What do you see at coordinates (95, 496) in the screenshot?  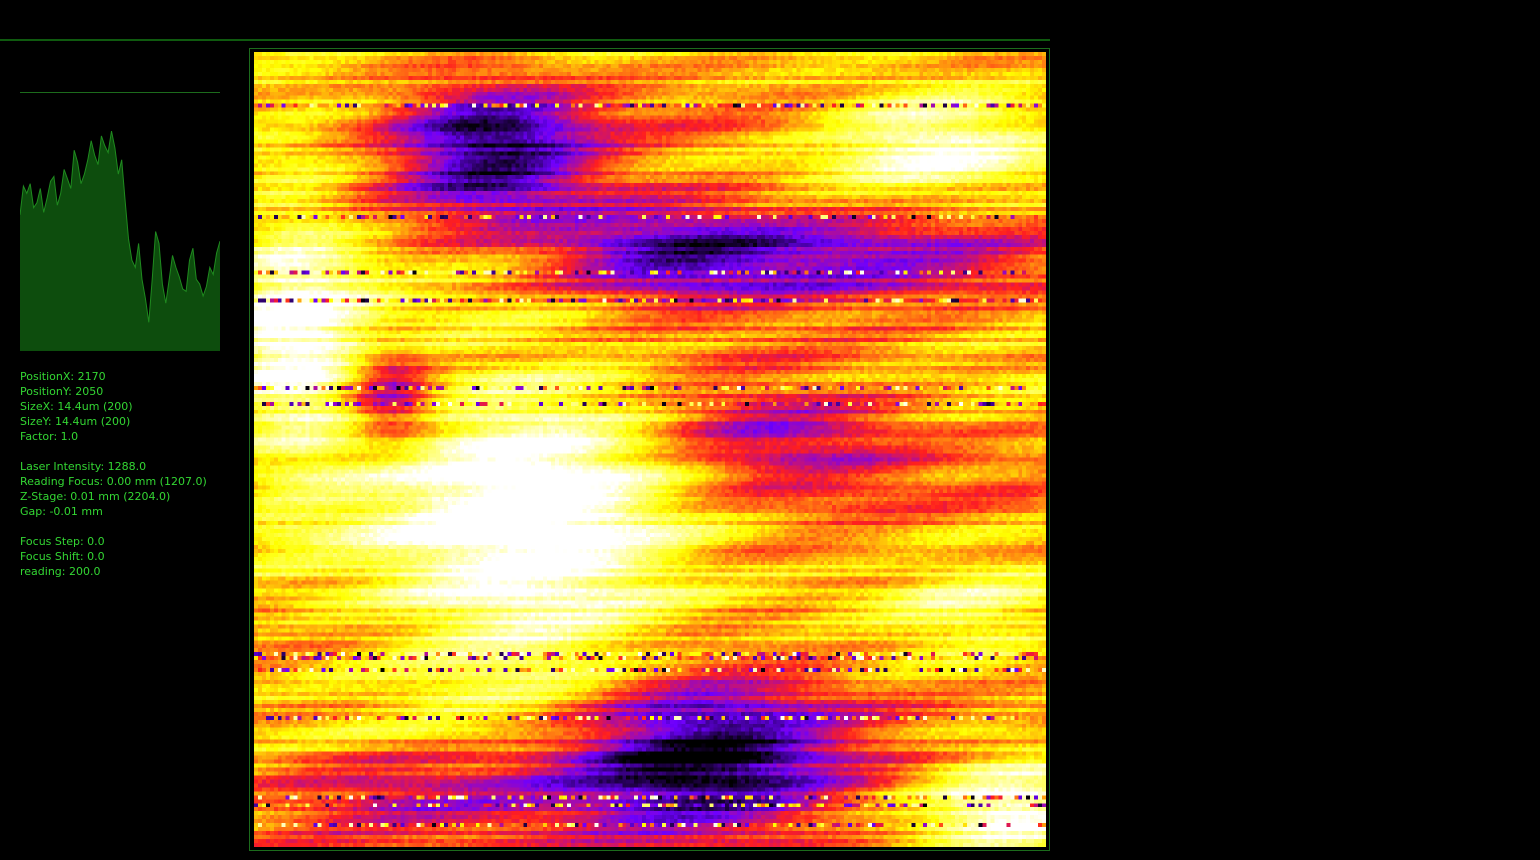 I see `z-stage-readout: Z-Stage: 0.01 mm (2204.0)` at bounding box center [95, 496].